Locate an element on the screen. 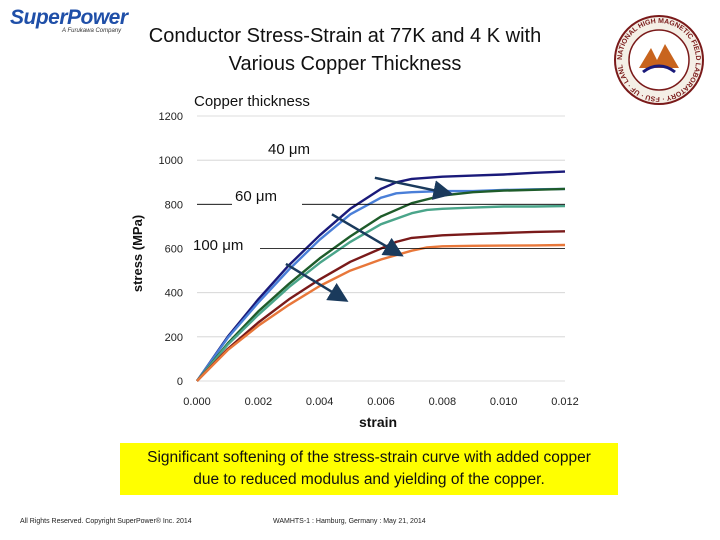 The width and height of the screenshot is (720, 540). y-axis-title: stress (MPa) is located at coordinates (137, 253).